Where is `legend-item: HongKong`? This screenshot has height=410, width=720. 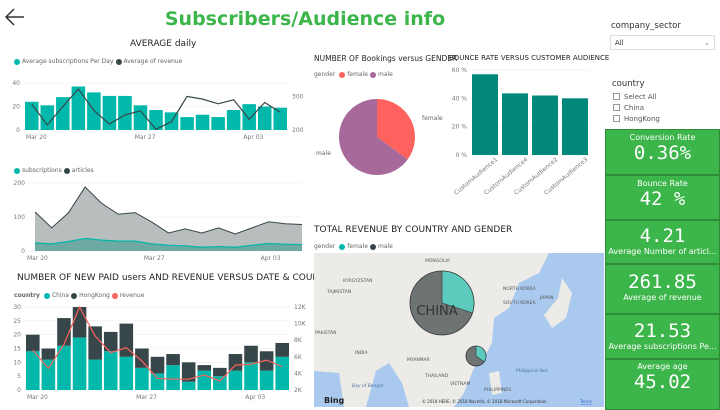
legend-item: HongKong is located at coordinates (94, 295).